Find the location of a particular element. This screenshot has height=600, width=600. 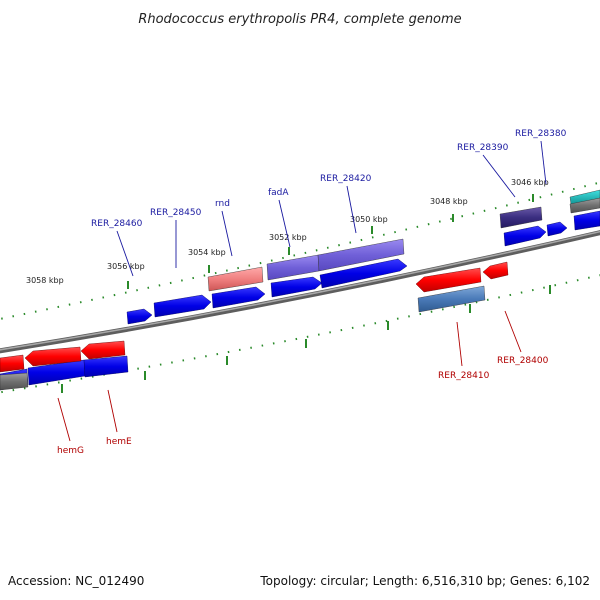

gene-label: hemG is located at coordinates (70, 451).